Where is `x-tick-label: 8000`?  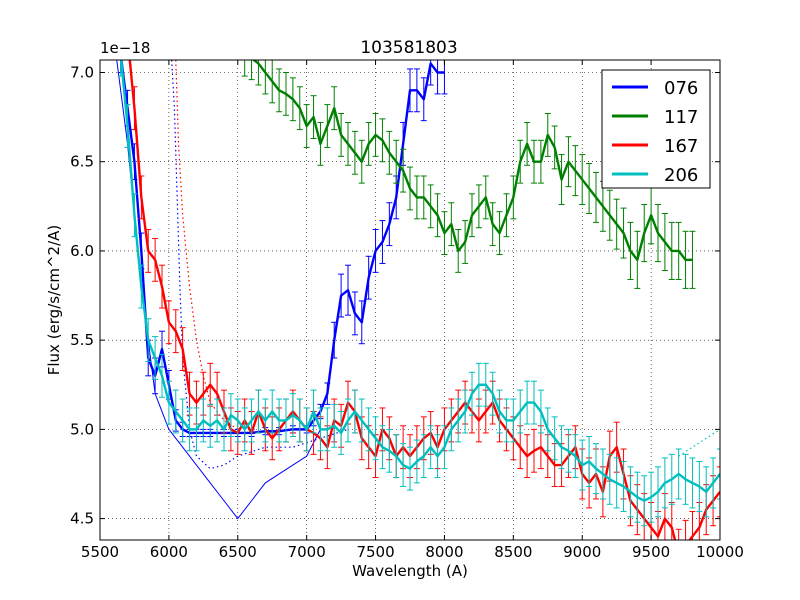 x-tick-label: 8000 is located at coordinates (444, 552).